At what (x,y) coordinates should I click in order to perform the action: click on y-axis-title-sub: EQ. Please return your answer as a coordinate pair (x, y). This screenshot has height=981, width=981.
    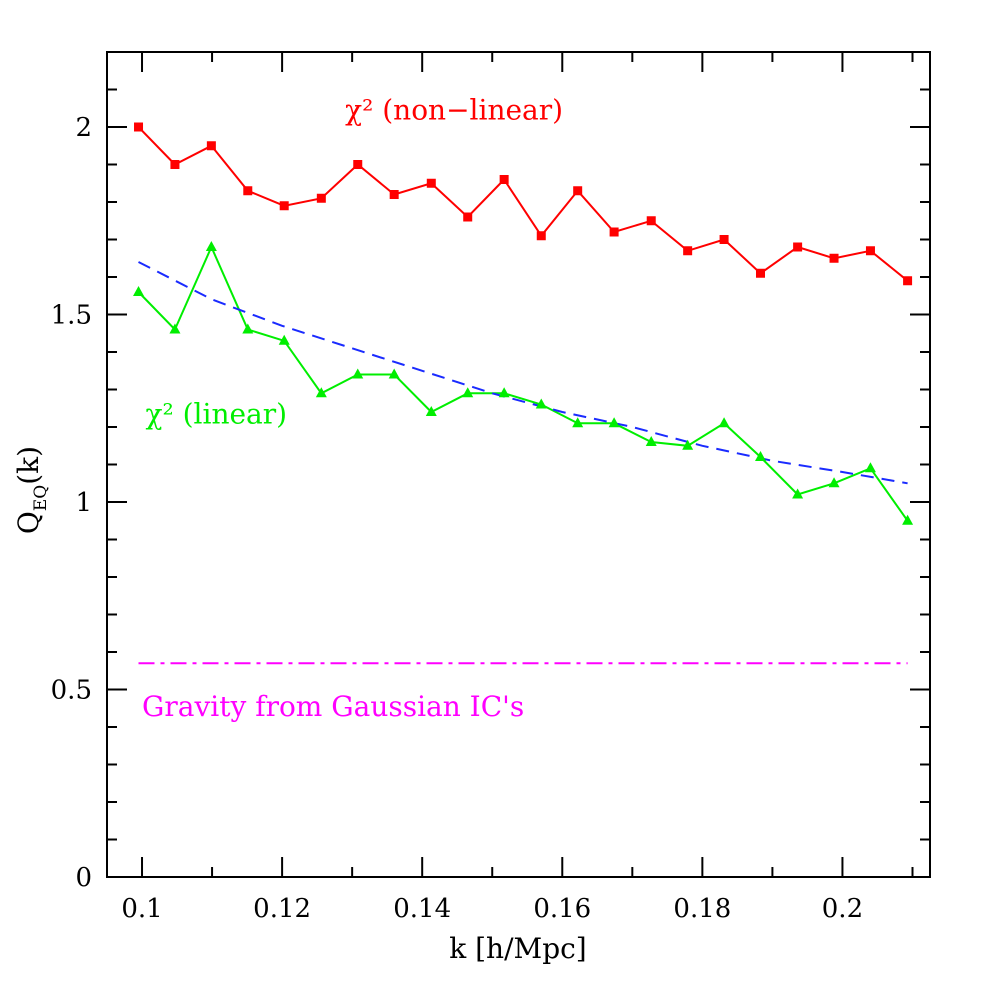
    Looking at the image, I should click on (41, 498).